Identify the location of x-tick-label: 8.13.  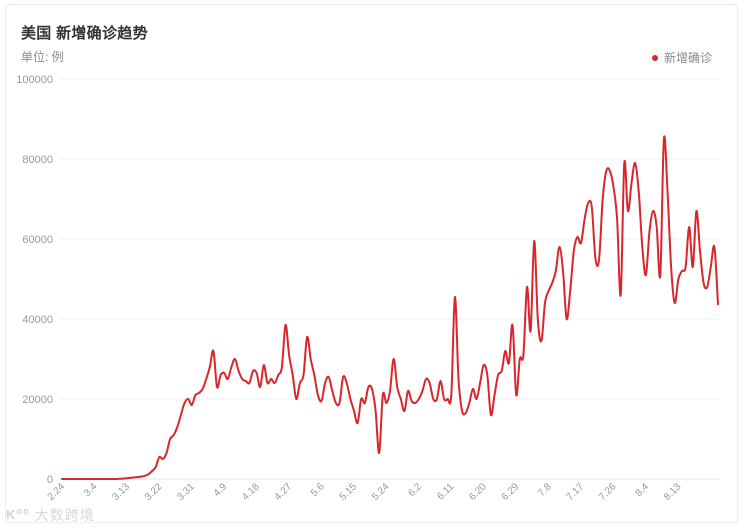
(673, 492).